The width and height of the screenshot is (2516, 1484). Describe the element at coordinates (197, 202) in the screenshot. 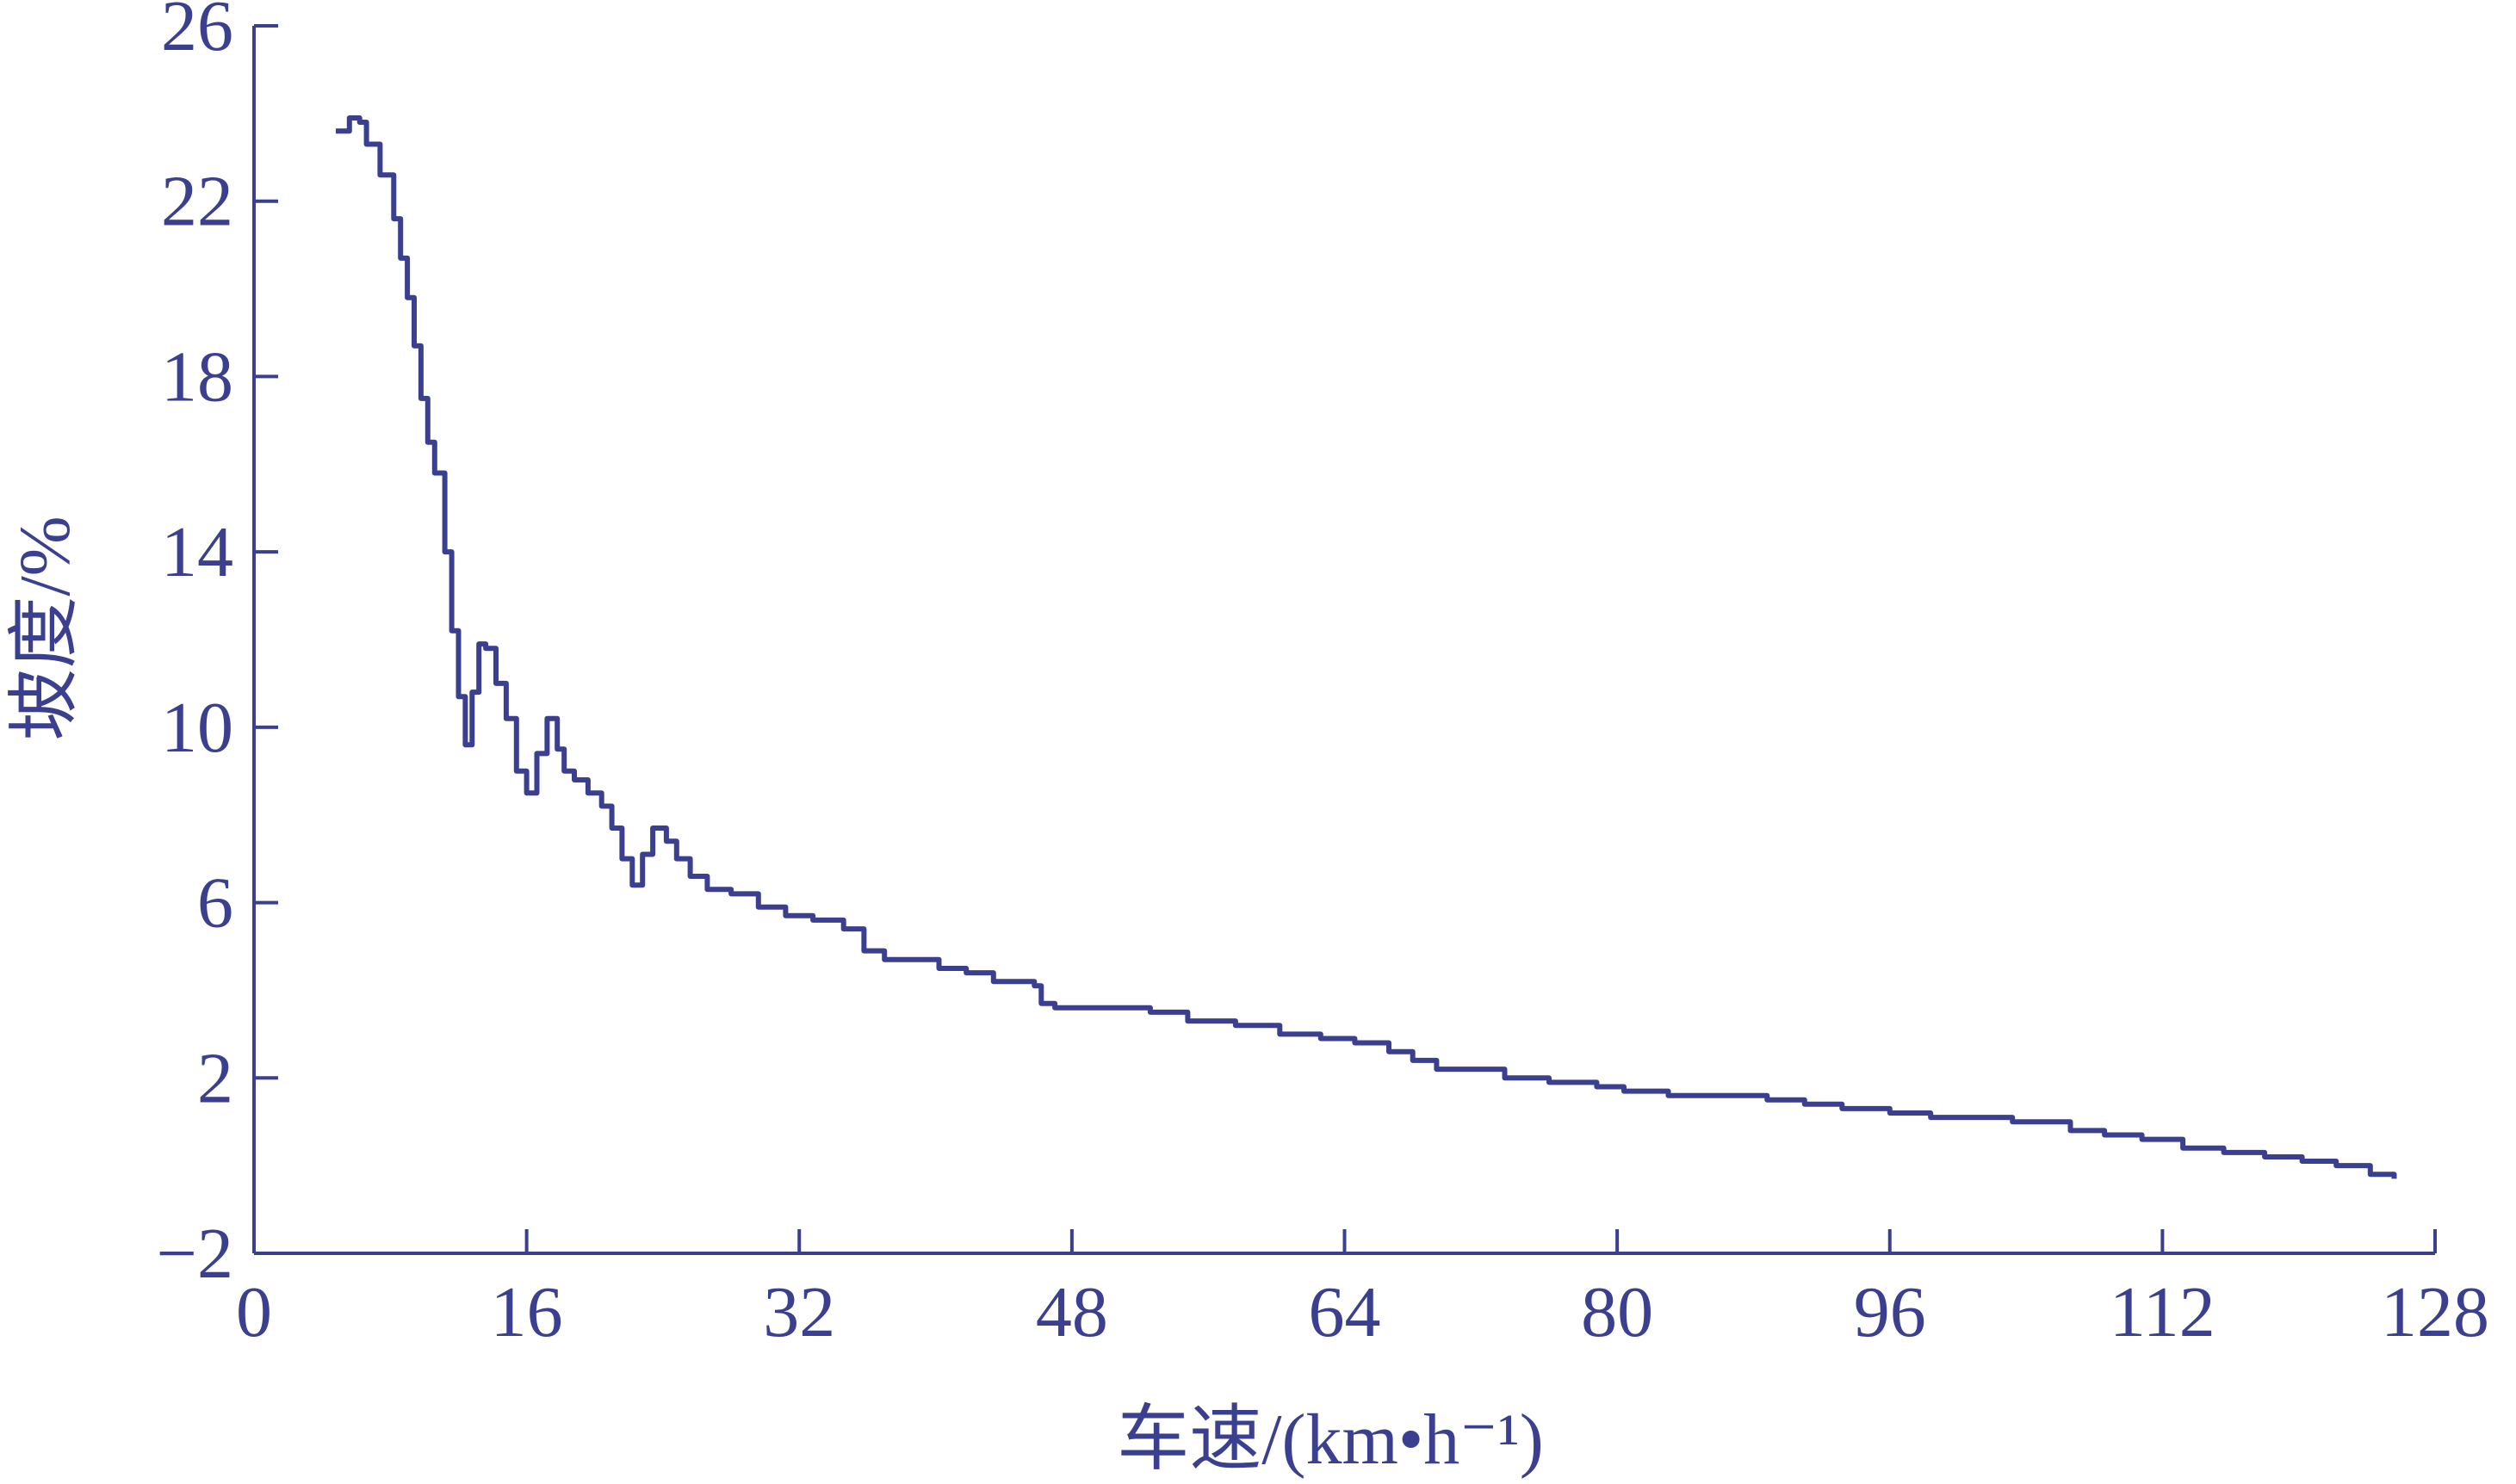

I see `y-tick-label: 22` at that location.